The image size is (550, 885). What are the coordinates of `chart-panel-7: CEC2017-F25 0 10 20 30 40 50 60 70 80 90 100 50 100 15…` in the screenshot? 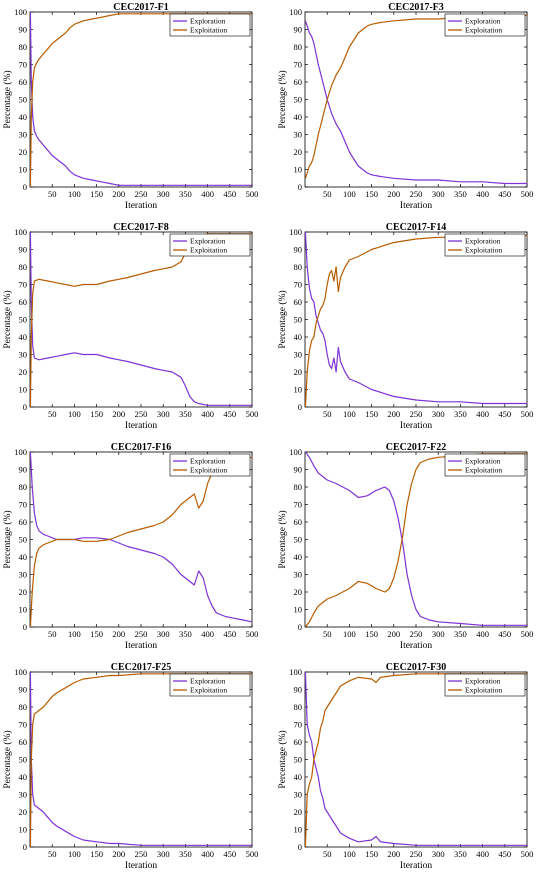 It's located at (137, 770).